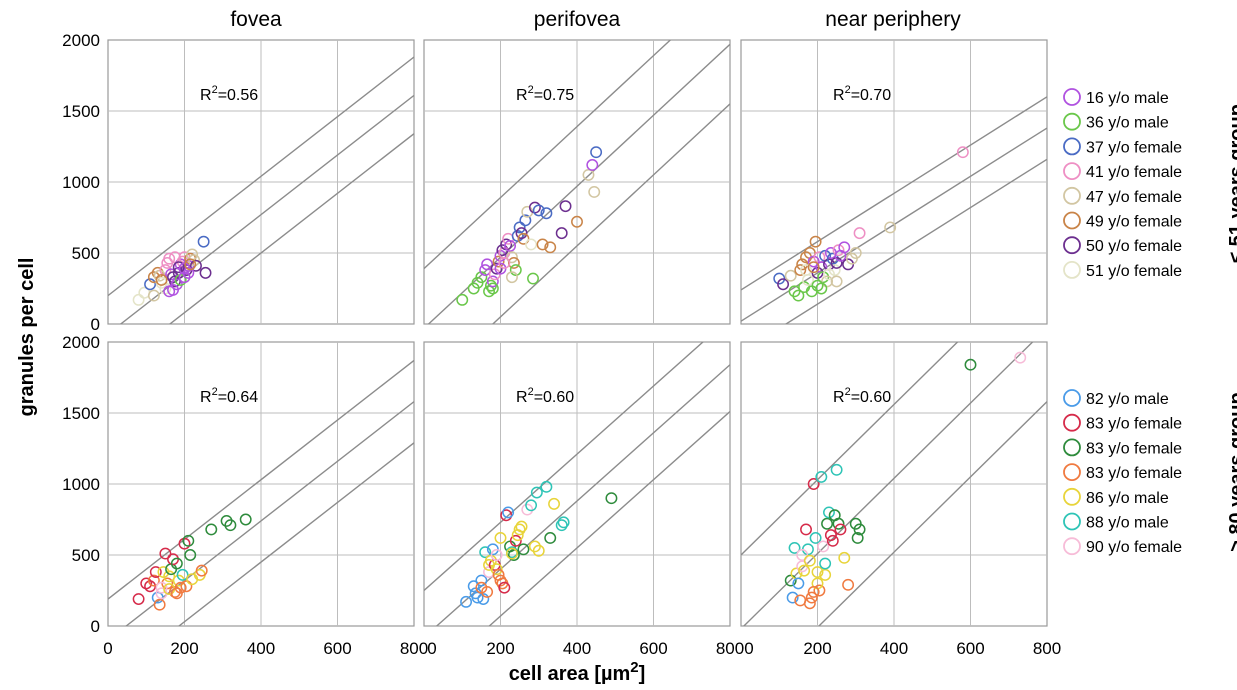 This screenshot has width=1237, height=690. What do you see at coordinates (1134, 147) in the screenshot?
I see `legend-label: 37 y/o female` at bounding box center [1134, 147].